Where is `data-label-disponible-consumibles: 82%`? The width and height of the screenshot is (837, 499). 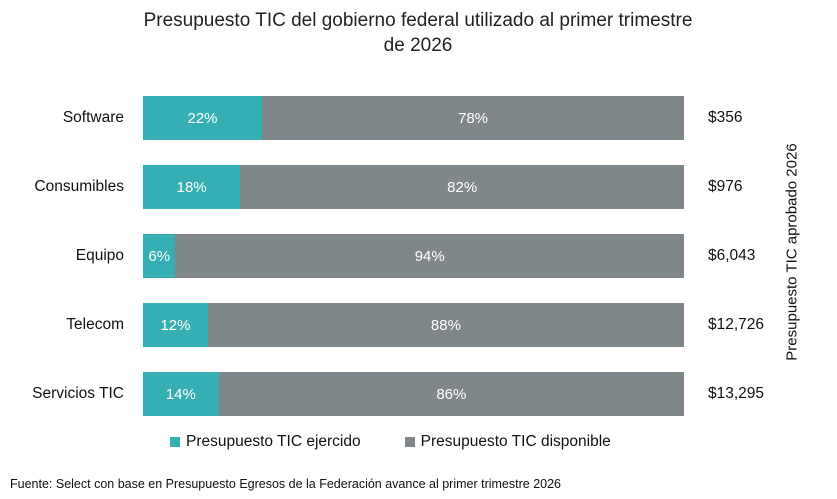
data-label-disponible-consumibles: 82% is located at coordinates (462, 187).